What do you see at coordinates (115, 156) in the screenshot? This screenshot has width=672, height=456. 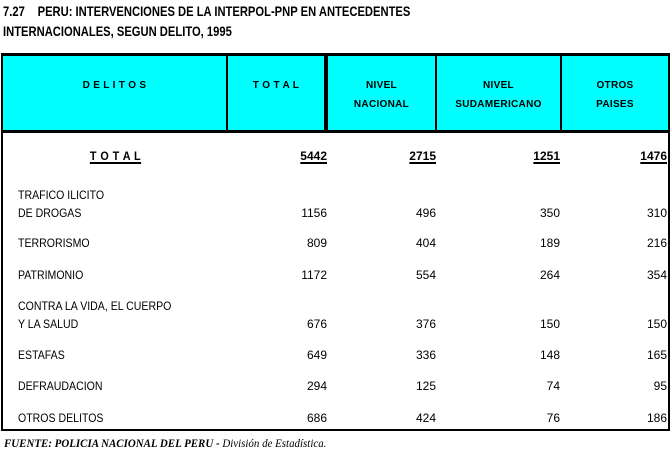 I see `row-label: T O T A L` at bounding box center [115, 156].